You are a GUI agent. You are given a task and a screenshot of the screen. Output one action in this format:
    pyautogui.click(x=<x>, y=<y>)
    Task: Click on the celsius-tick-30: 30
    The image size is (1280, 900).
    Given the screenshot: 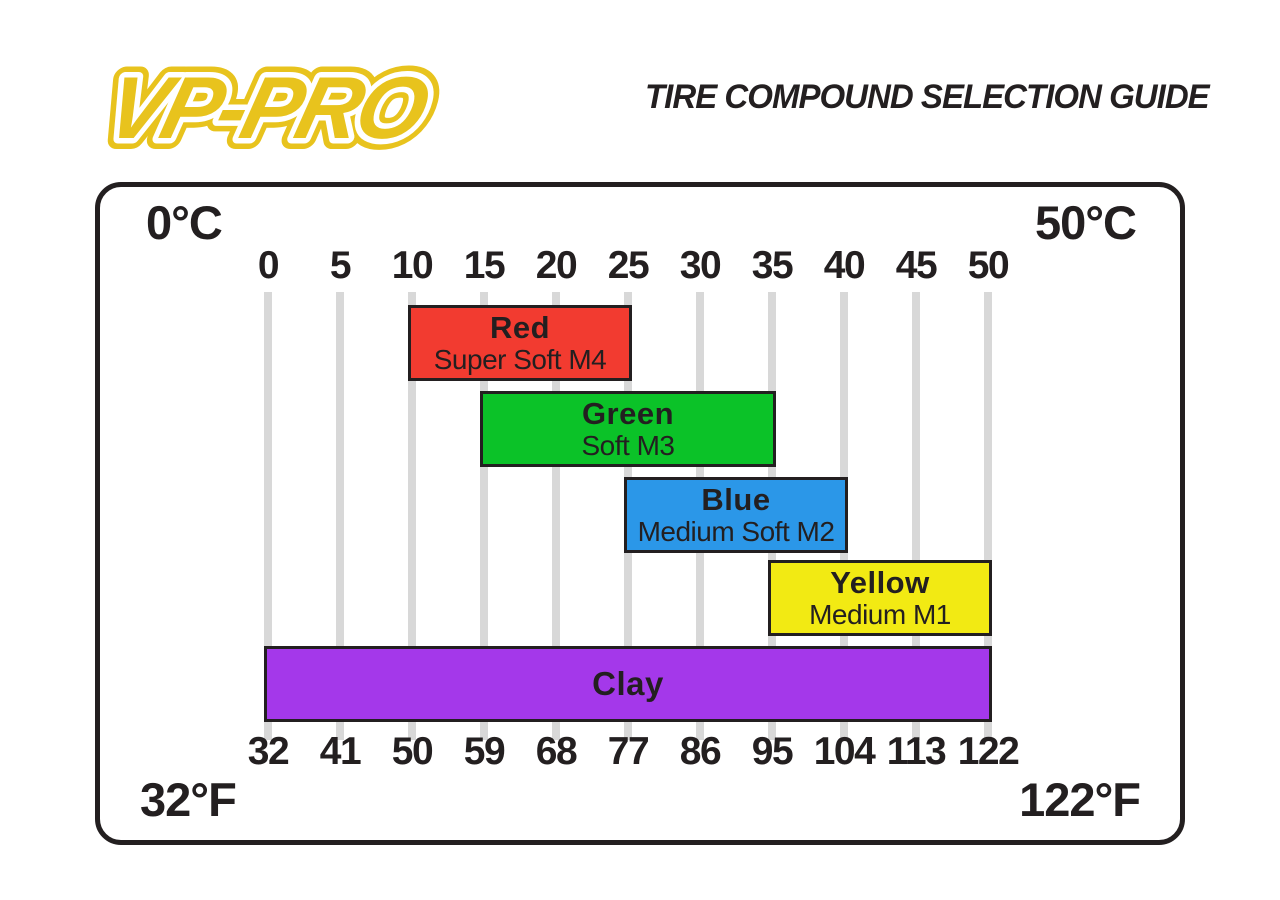 What is the action you would take?
    pyautogui.click(x=700, y=265)
    